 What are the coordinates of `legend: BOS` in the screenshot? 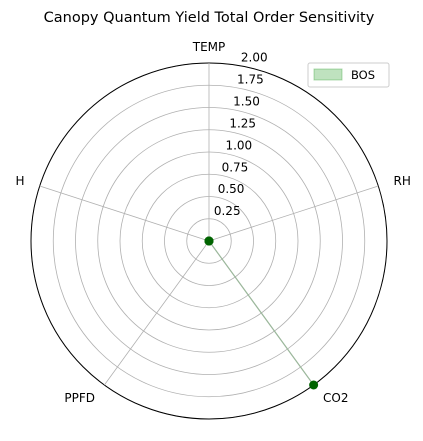 It's located at (348, 75).